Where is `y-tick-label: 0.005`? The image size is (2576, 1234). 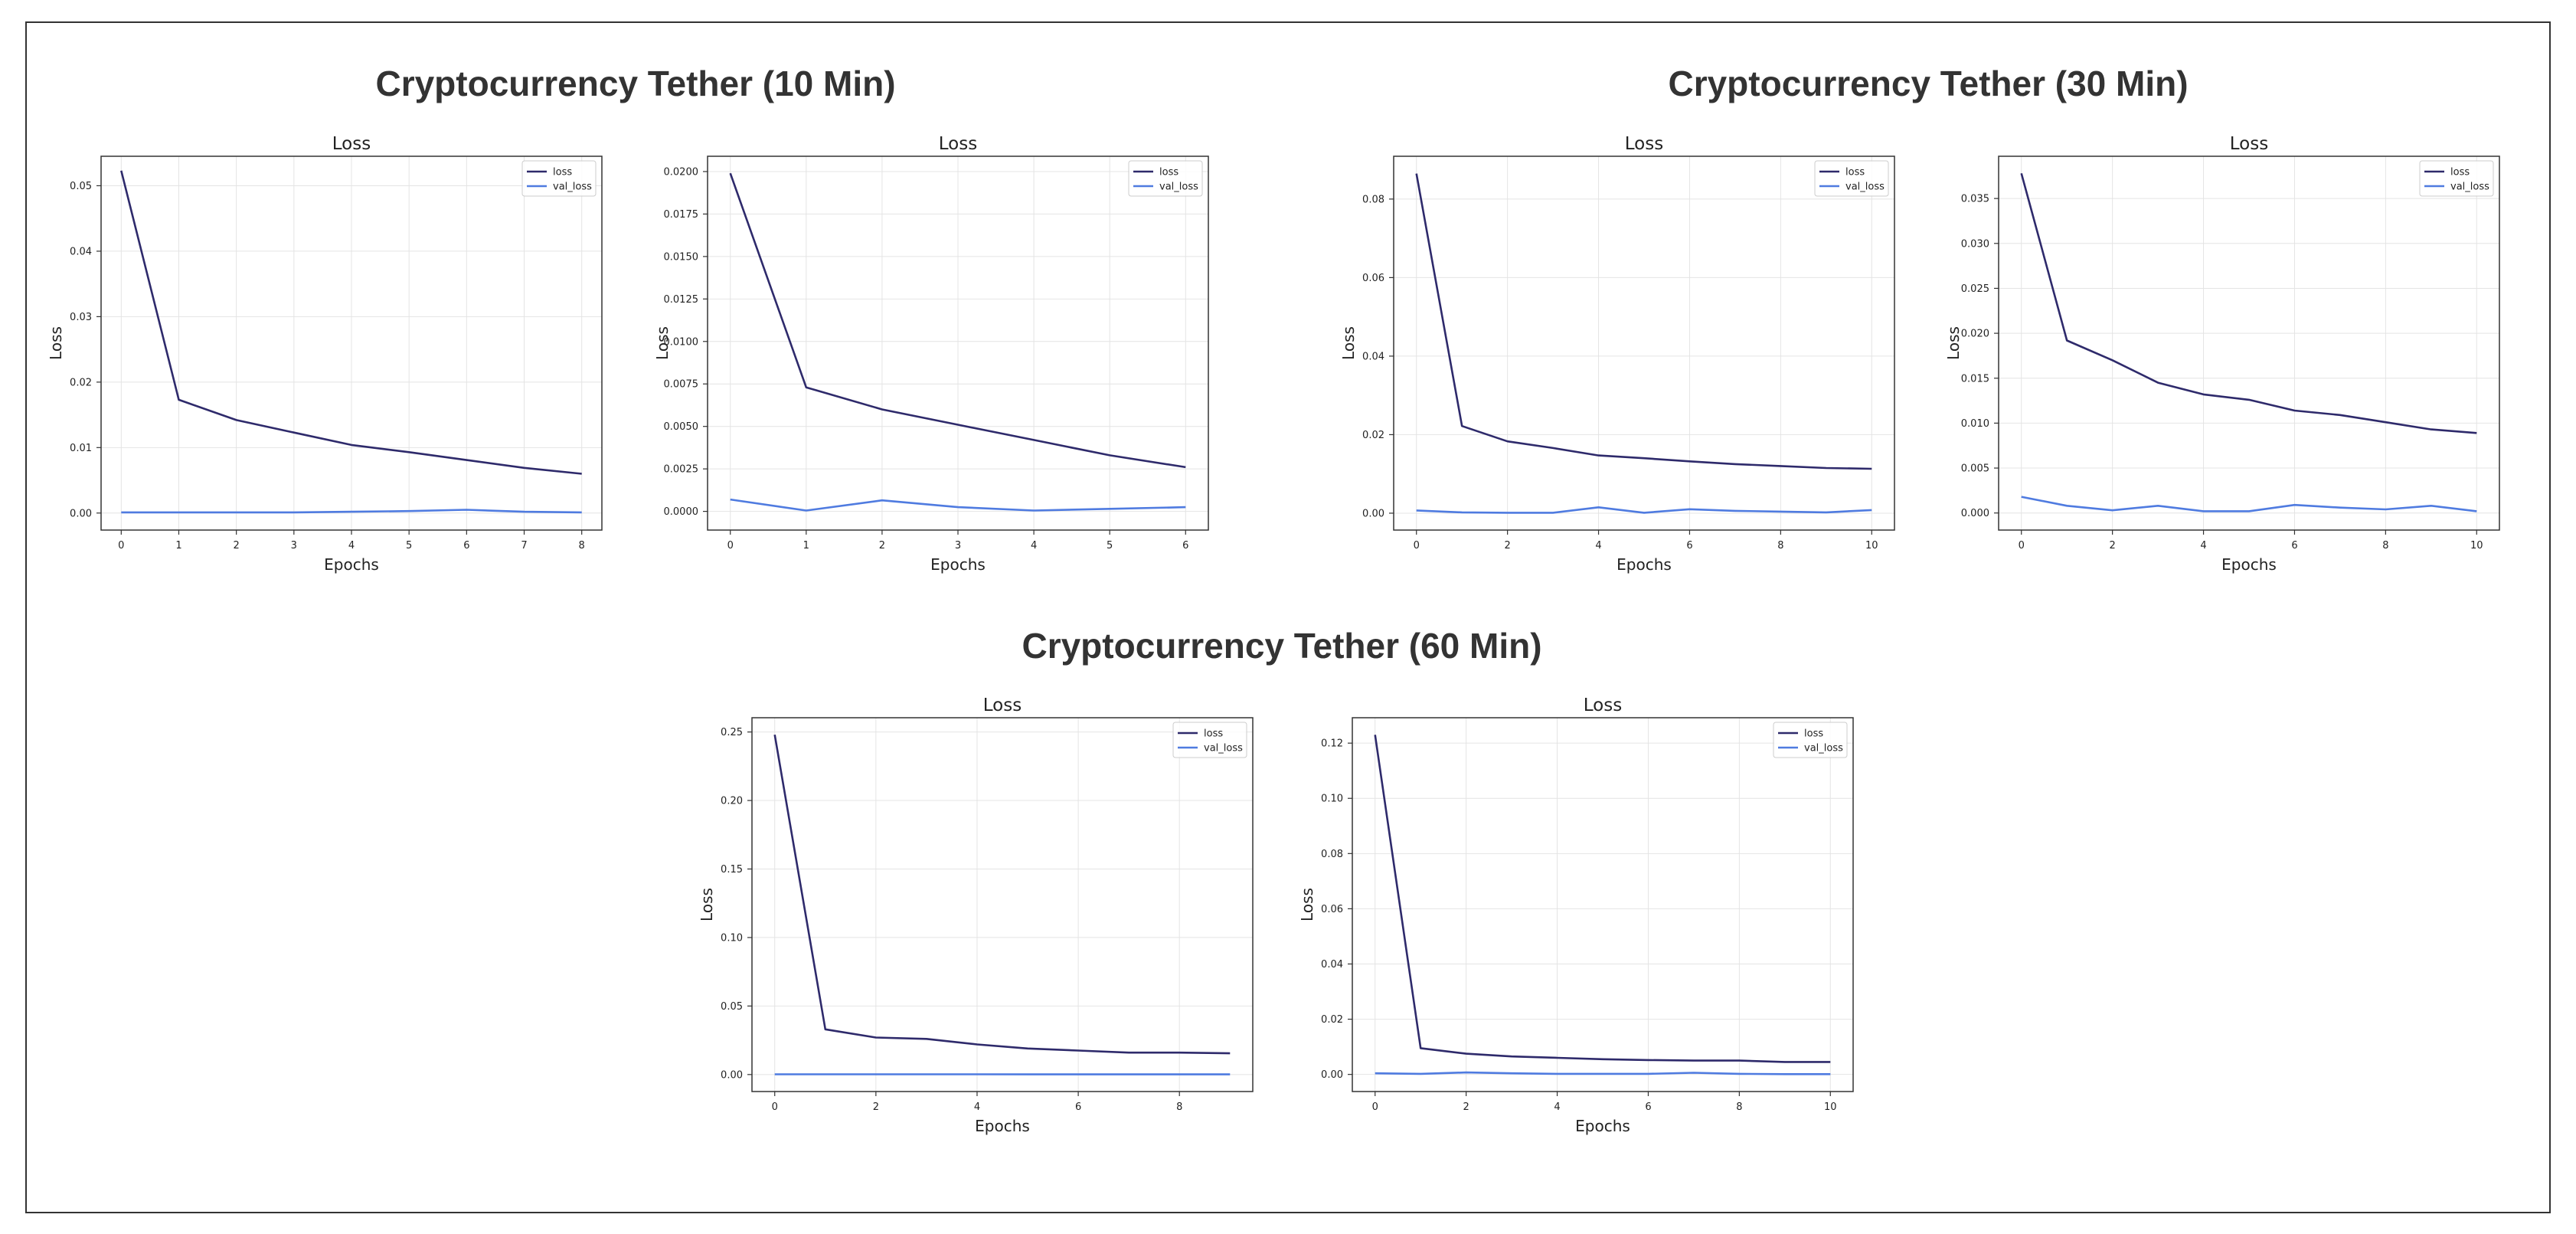
y-tick-label: 0.005 is located at coordinates (1975, 469).